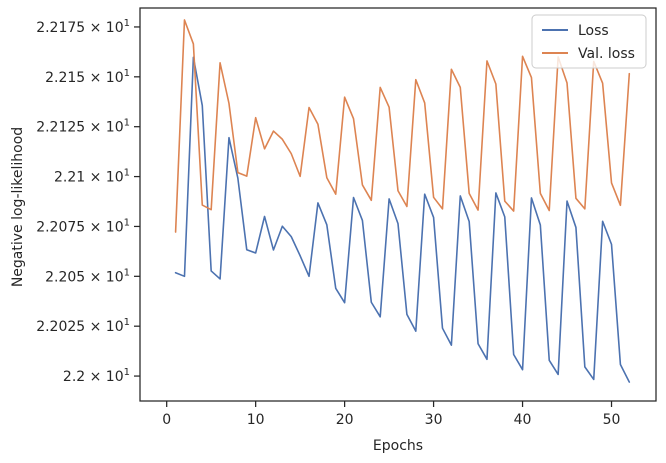 The width and height of the screenshot is (666, 463). Describe the element at coordinates (83, 27) in the screenshot. I see `y-tick-label: 2.2175 × 10¹` at that location.